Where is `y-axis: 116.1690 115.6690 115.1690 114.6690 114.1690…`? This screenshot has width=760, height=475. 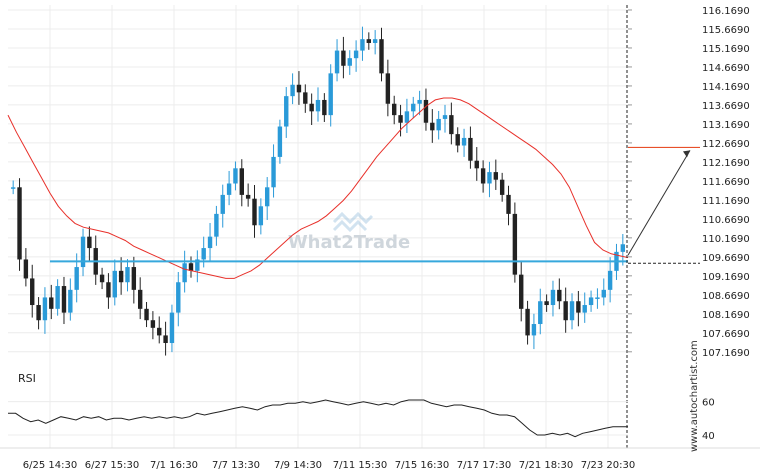
y-axis: 116.1690 115.6690 115.1690 114.6690 114.1690… is located at coordinates (689, 182).